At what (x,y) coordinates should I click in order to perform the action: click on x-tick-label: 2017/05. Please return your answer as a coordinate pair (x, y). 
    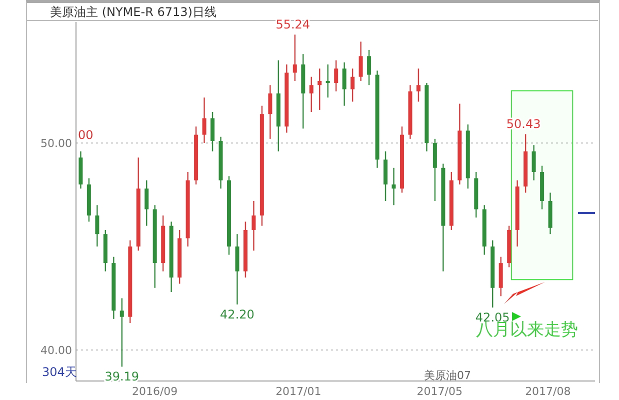
    Looking at the image, I should click on (439, 391).